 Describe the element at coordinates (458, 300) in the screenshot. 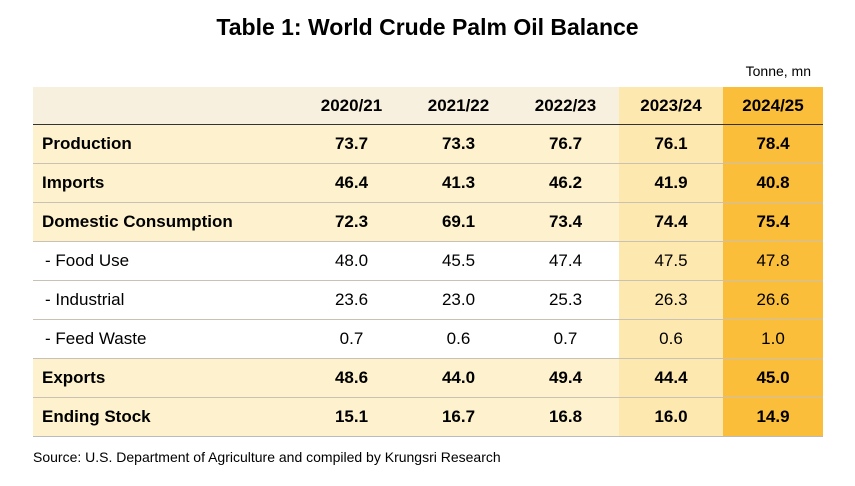

I see `table-cell: 23.0` at that location.